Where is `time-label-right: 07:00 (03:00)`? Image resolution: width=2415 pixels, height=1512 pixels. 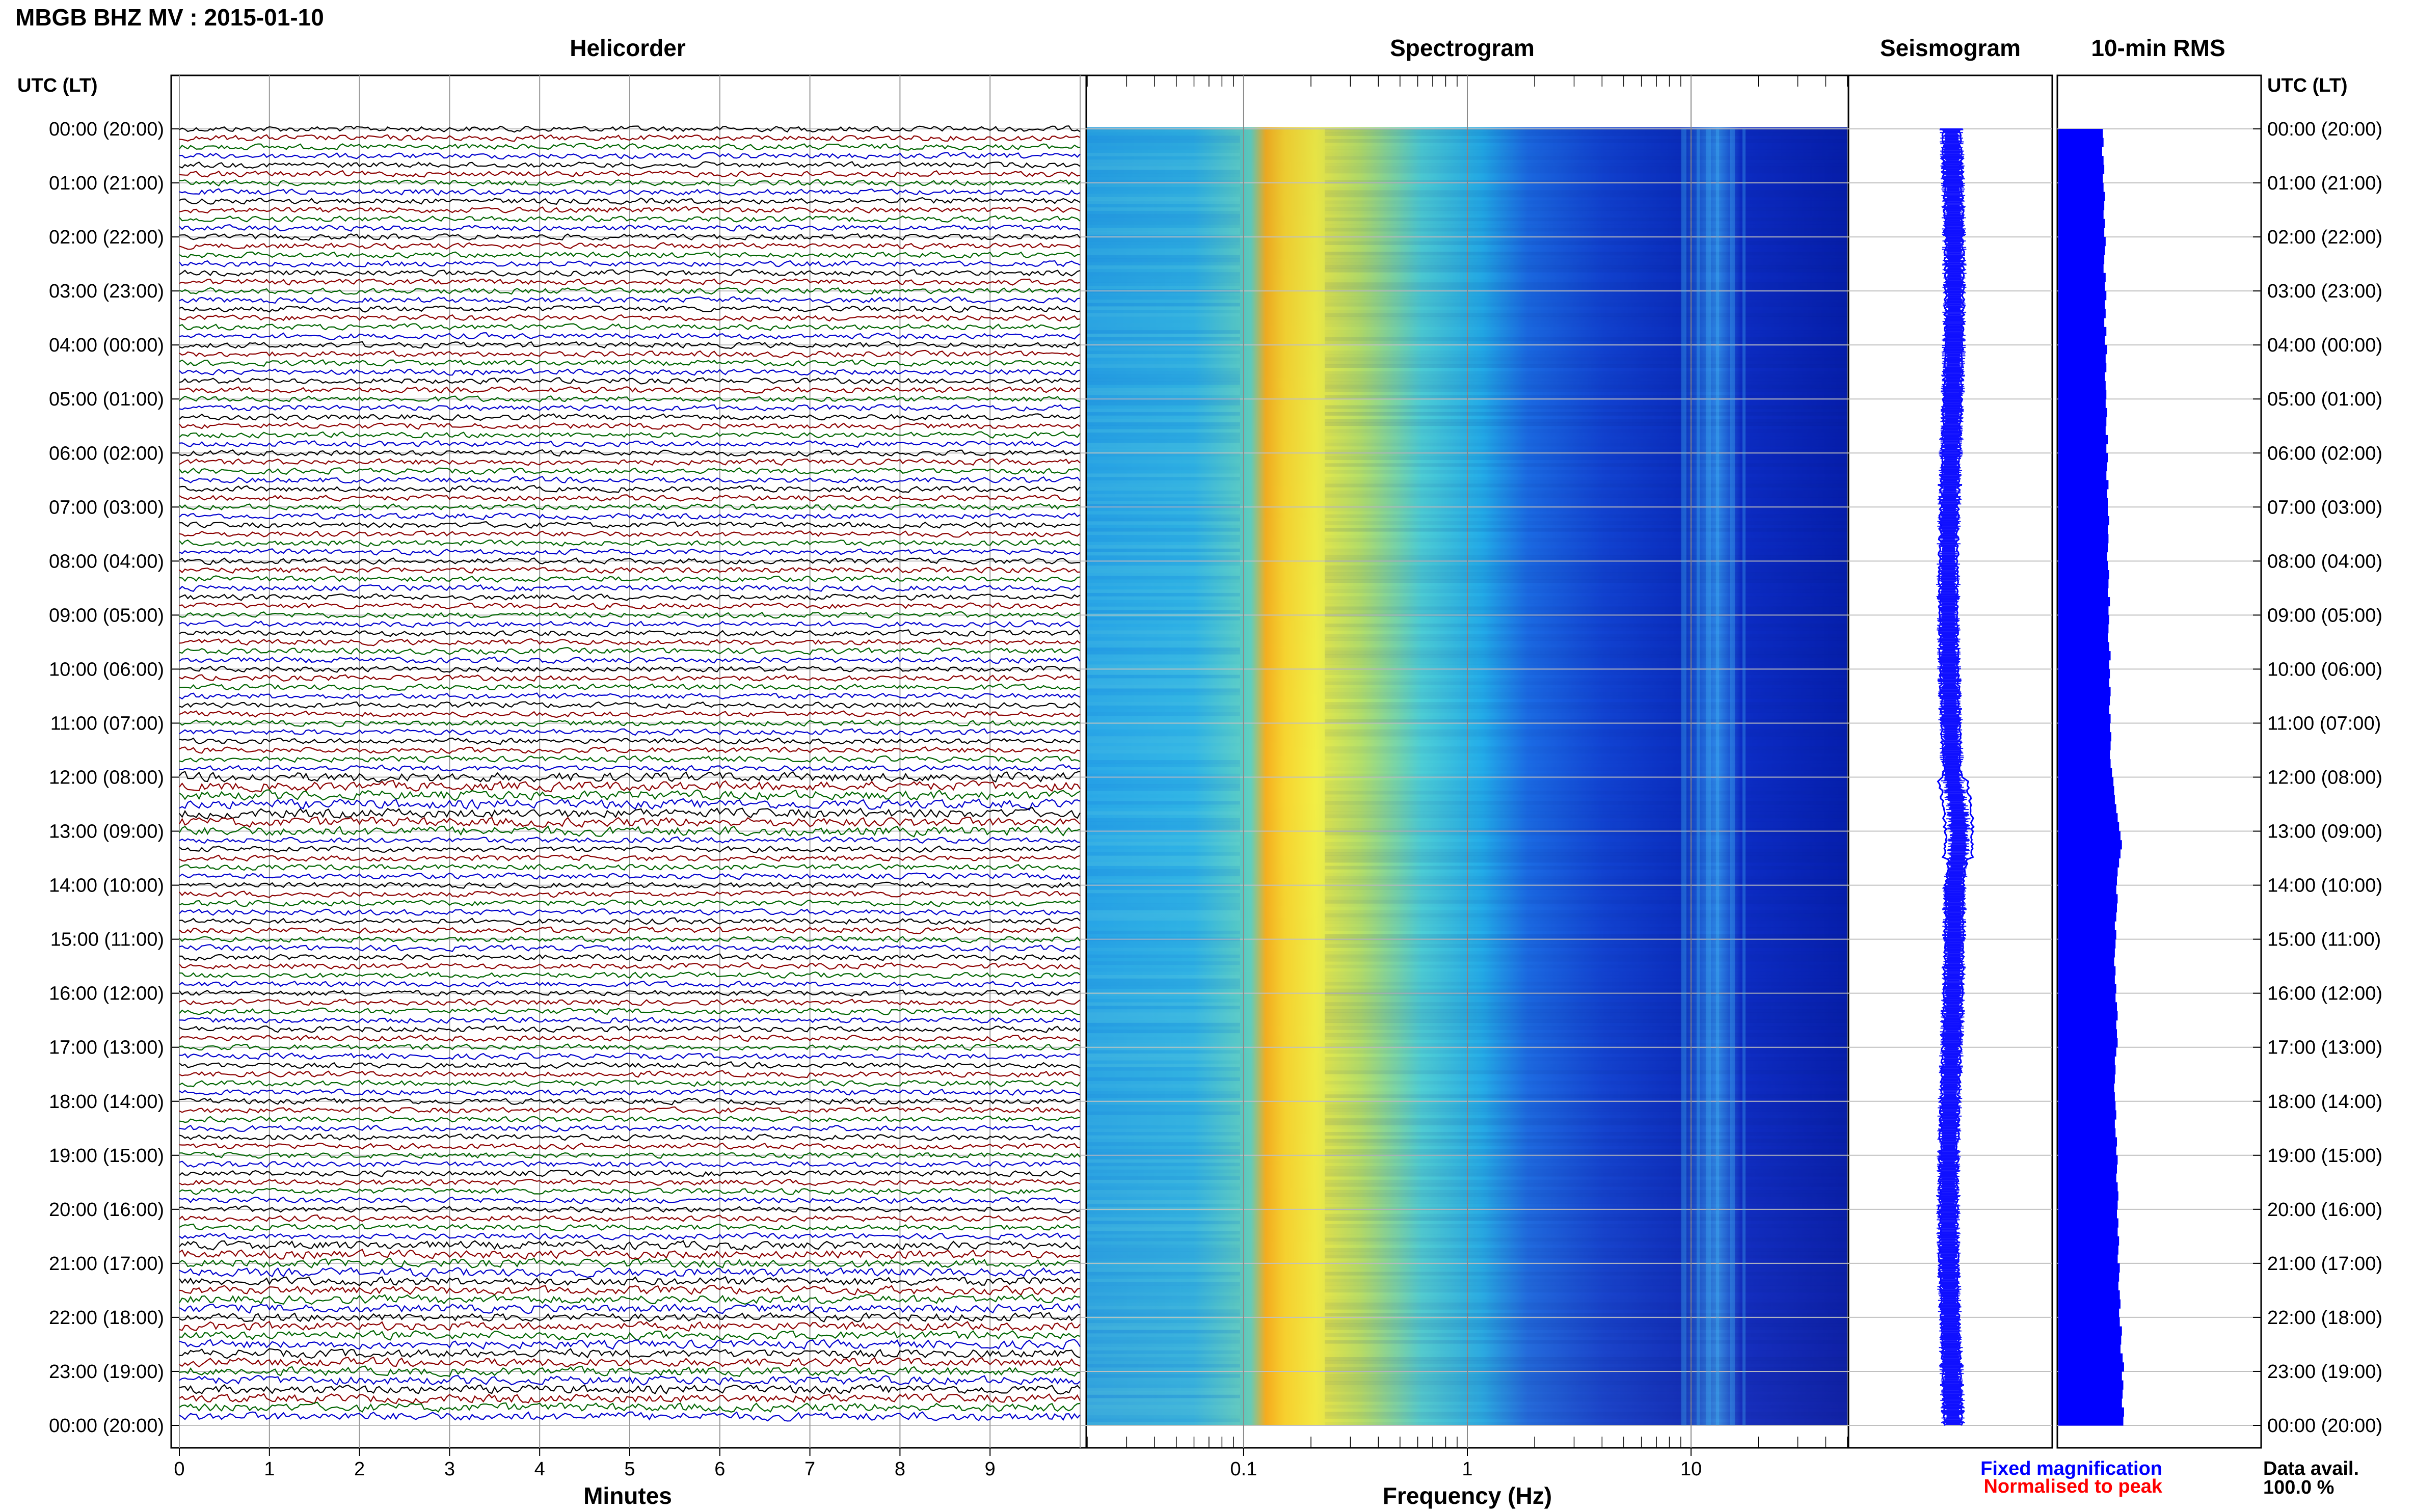 time-label-right: 07:00 (03:00) is located at coordinates (2325, 507).